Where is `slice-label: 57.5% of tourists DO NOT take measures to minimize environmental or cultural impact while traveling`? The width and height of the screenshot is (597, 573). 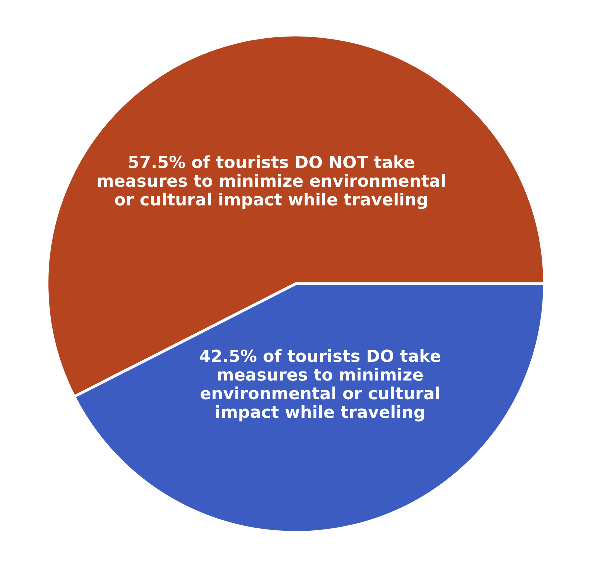
slice-label: 57.5% of tourists DO NOT take measures to minimize environmental or cultural impact while traveling is located at coordinates (271, 183).